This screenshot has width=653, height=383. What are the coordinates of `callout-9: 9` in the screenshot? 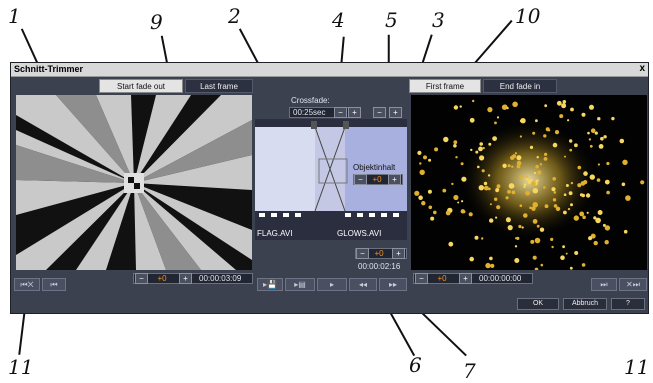 It's located at (156, 22).